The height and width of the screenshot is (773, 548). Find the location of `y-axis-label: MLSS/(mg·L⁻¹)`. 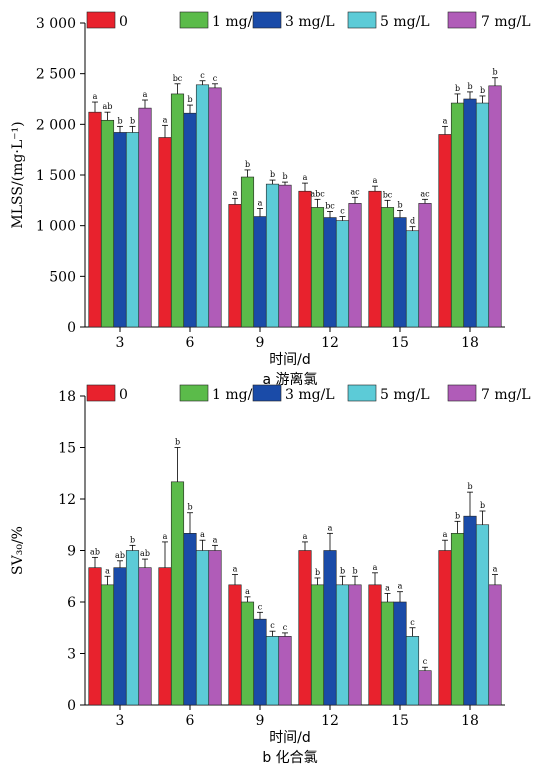

y-axis-label: MLSS/(mg·L⁻¹) is located at coordinates (18, 174).